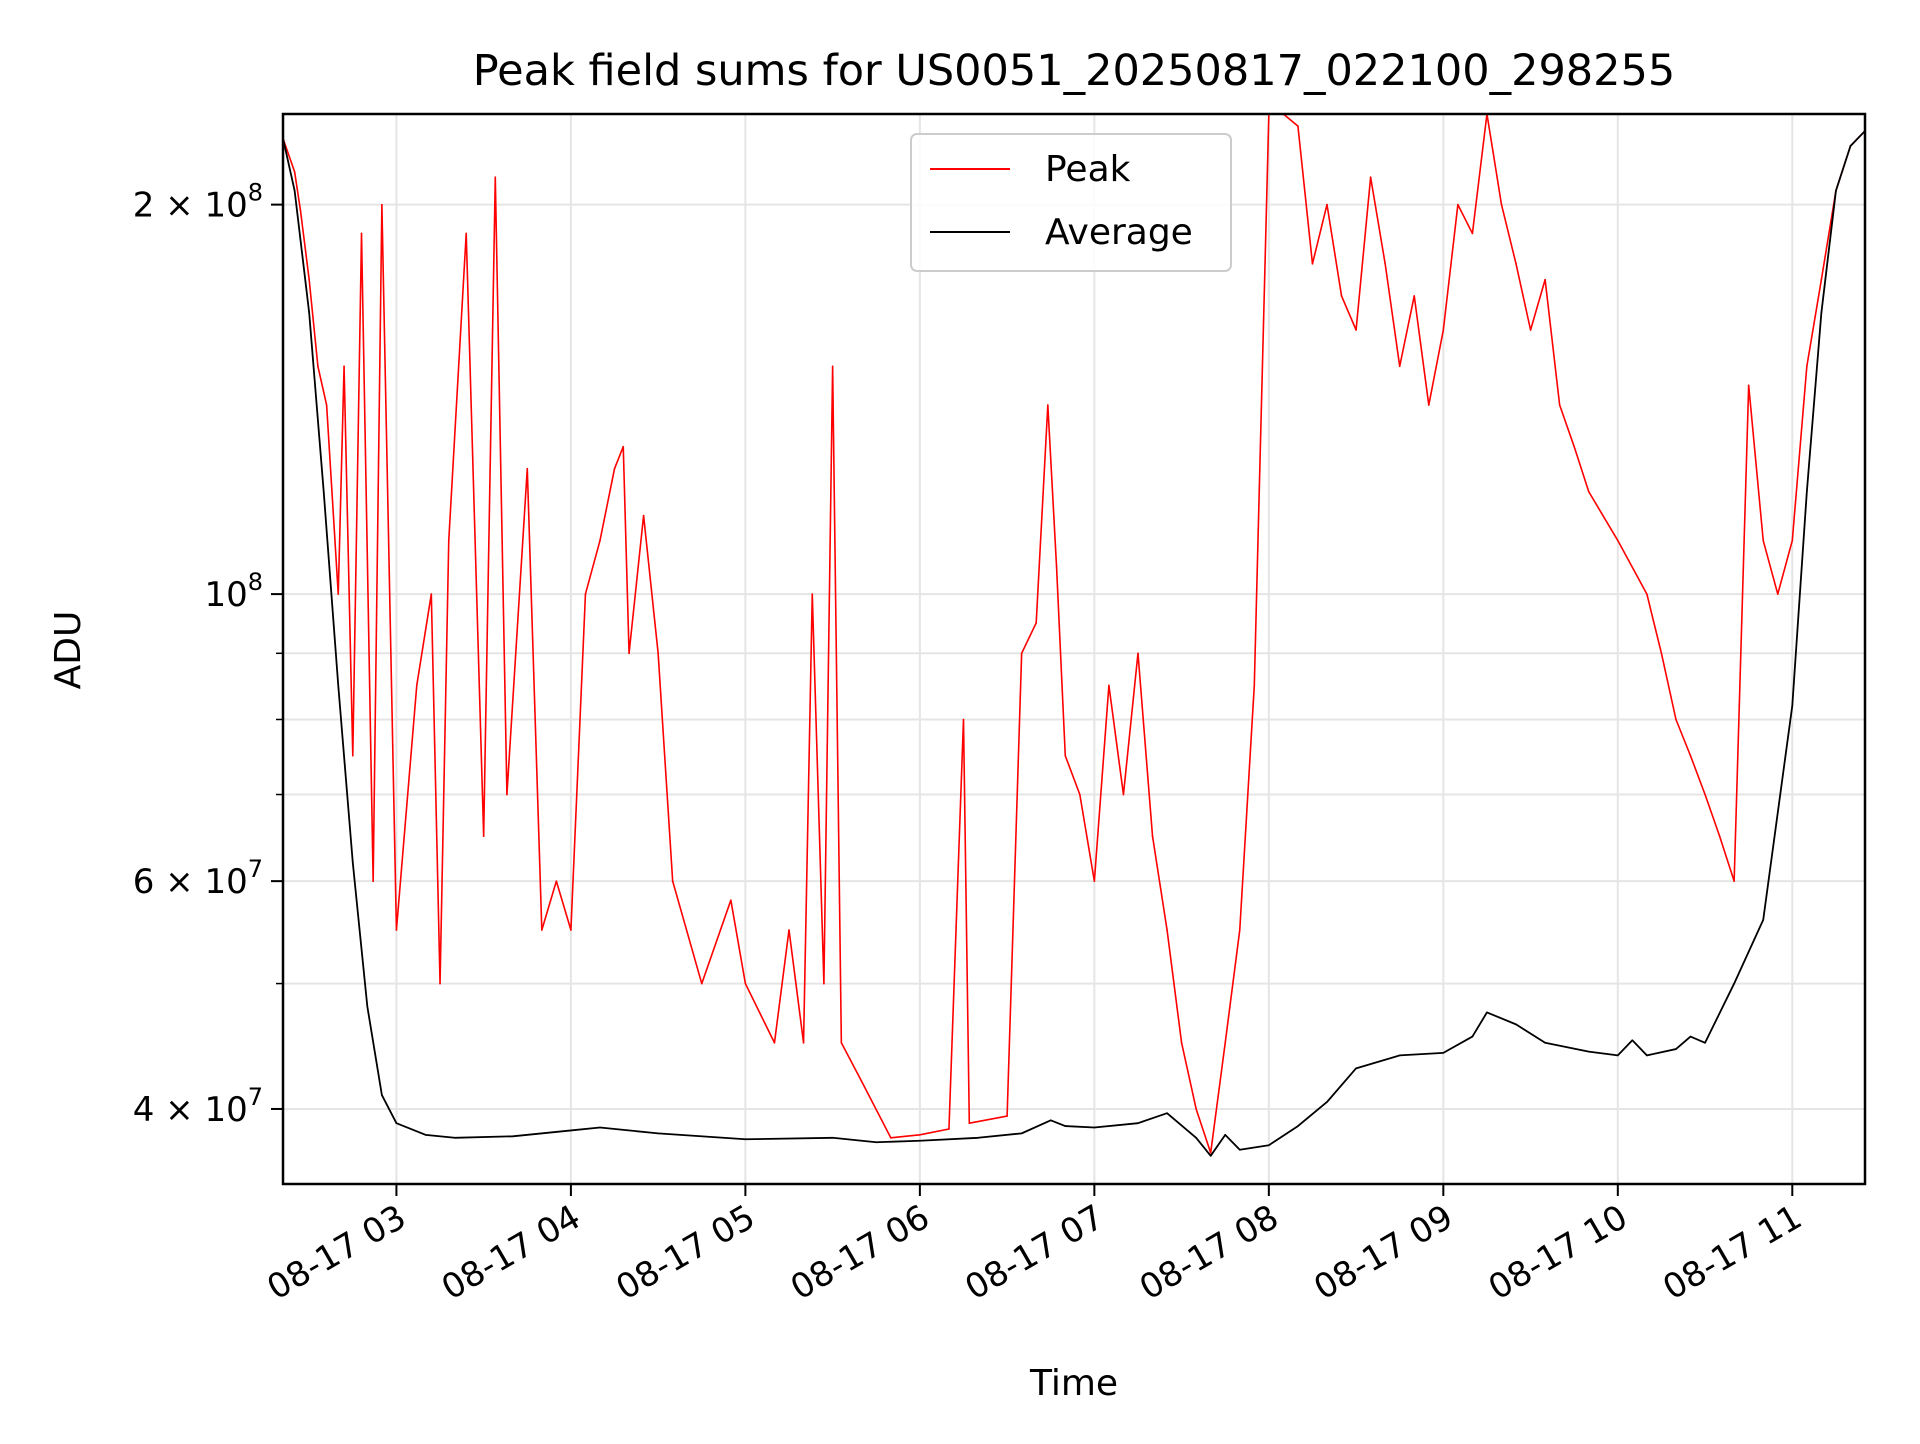 The image size is (1920, 1444). I want to click on legend-peak-label: Peak, so click(1088, 169).